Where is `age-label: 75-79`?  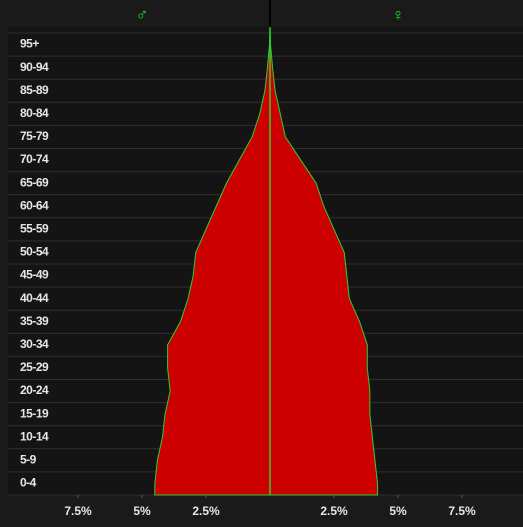 age-label: 75-79 is located at coordinates (34, 136).